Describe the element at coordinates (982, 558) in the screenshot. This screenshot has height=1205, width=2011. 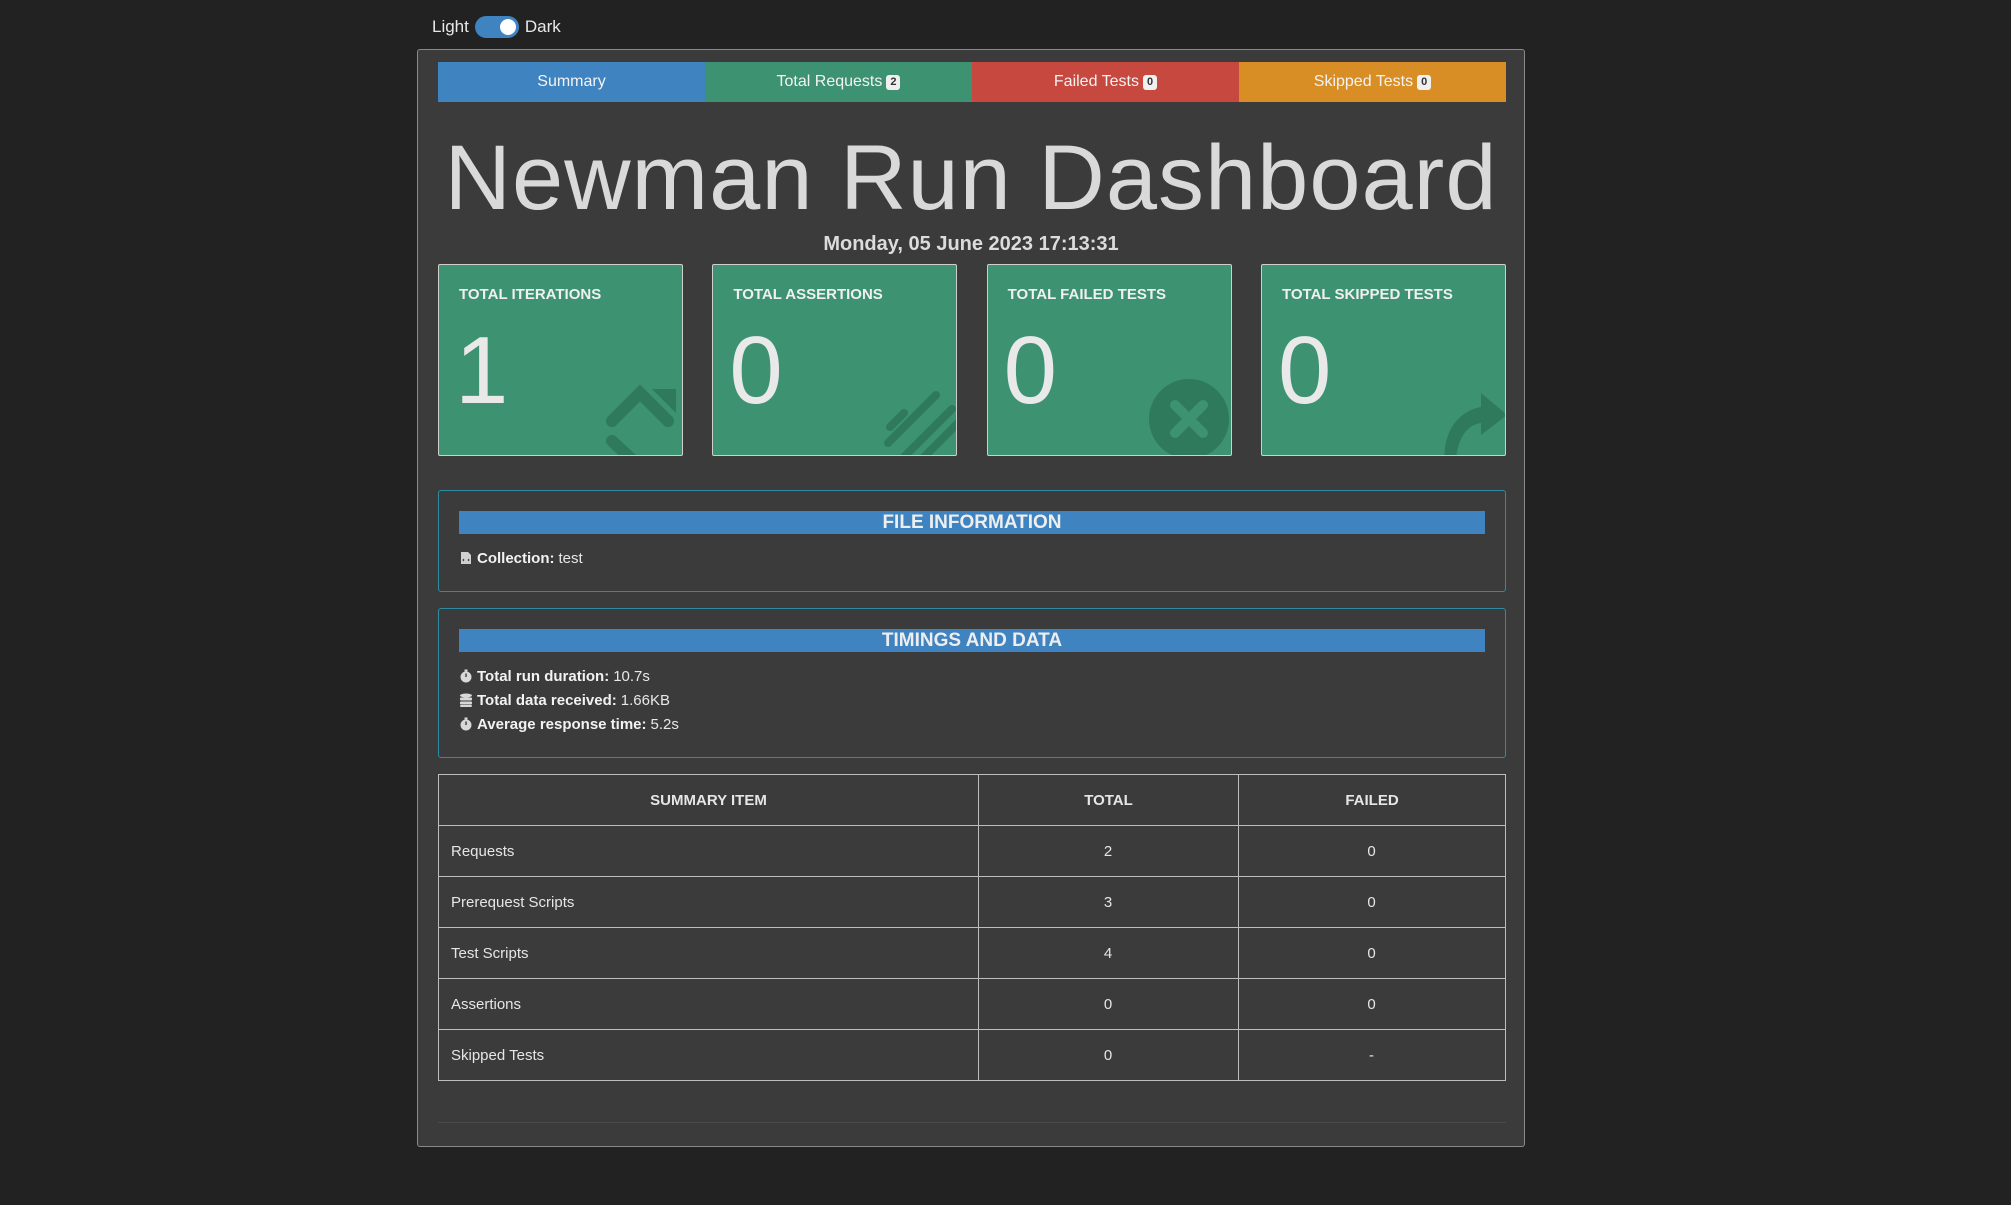
I see `collection-row: Collection: test` at that location.